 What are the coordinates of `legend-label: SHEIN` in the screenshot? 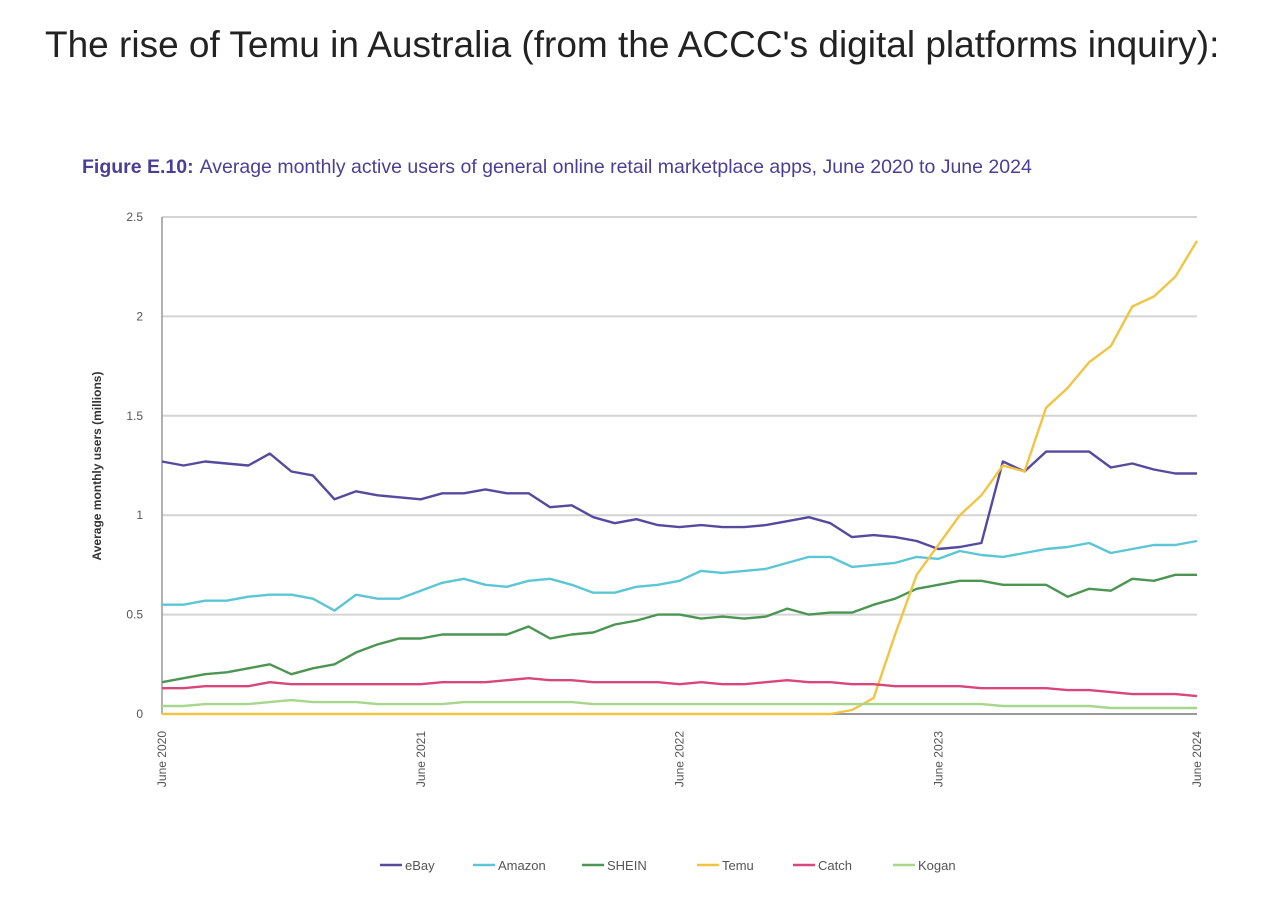 It's located at (627, 865).